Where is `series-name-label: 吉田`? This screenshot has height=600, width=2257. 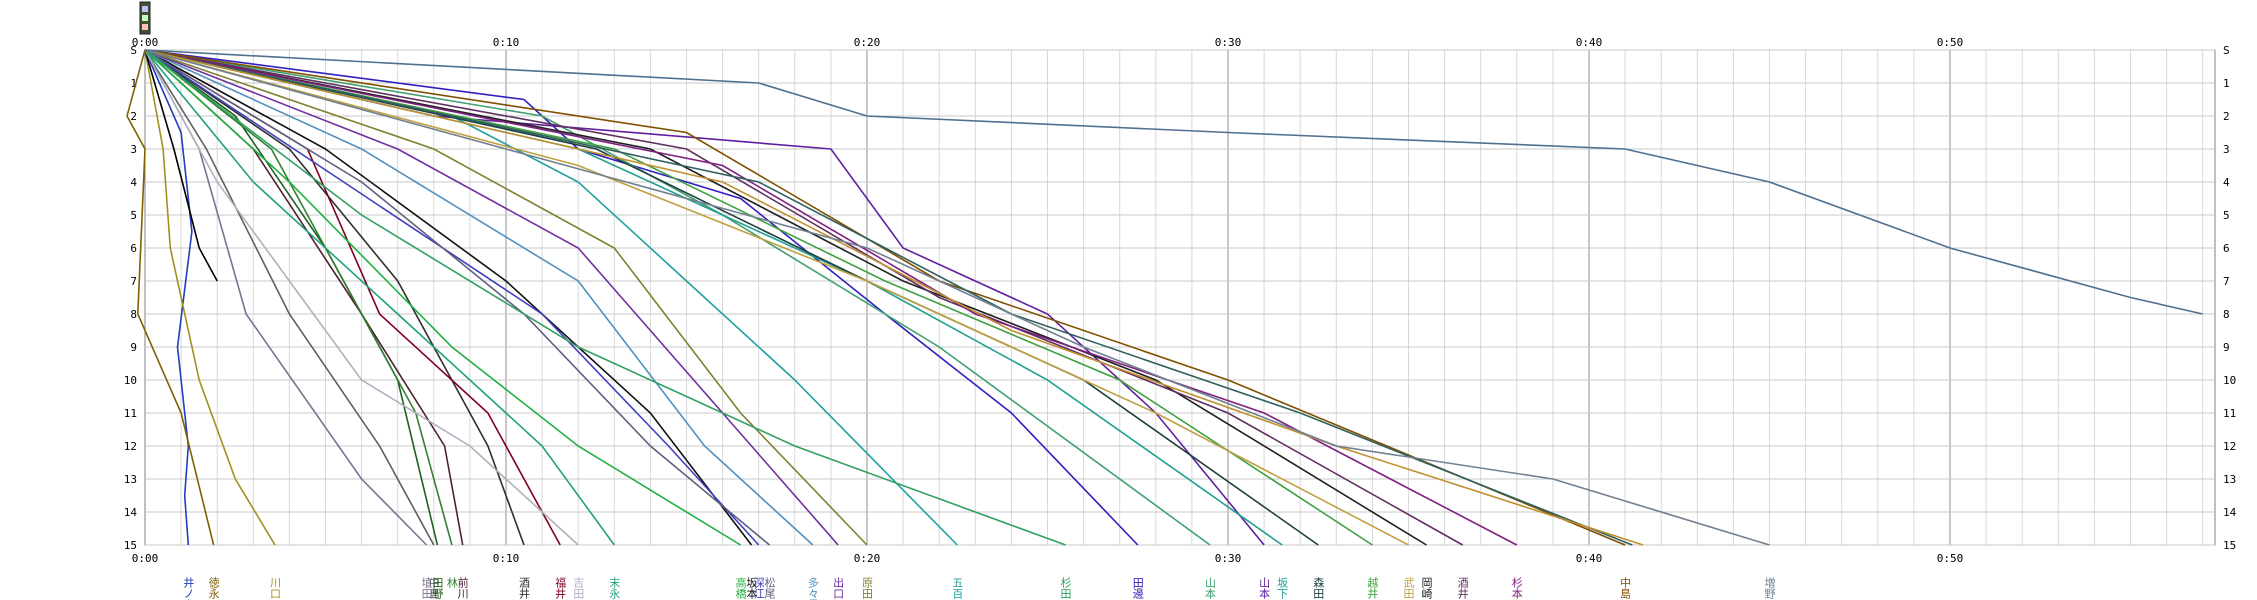
series-name-label: 吉田 is located at coordinates (578, 588).